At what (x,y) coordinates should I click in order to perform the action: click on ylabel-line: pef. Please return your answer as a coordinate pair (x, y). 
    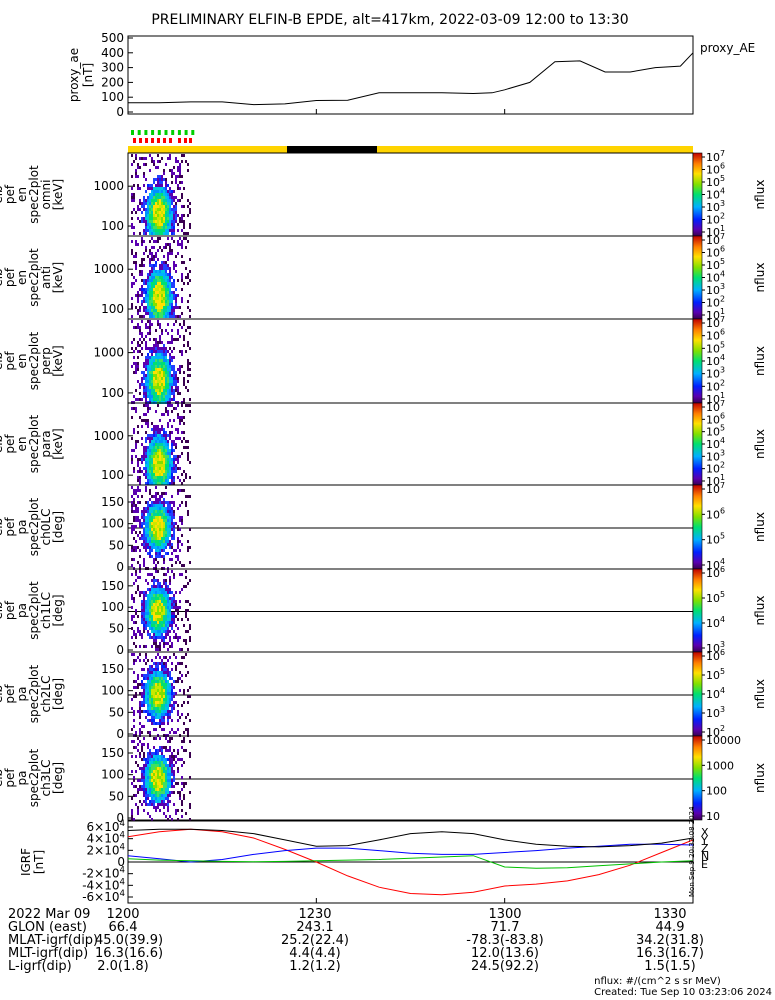
    Looking at the image, I should click on (10, 610).